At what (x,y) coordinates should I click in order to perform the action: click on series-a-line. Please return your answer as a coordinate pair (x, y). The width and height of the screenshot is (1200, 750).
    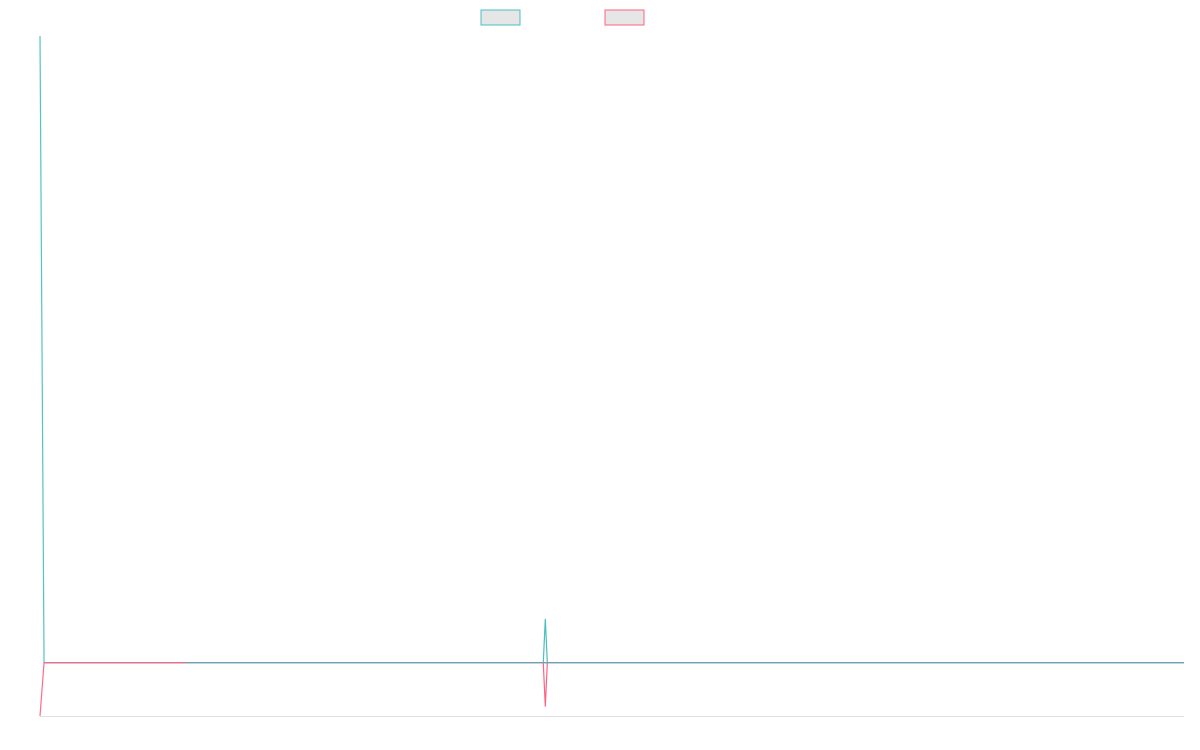
    Looking at the image, I should click on (112, 349).